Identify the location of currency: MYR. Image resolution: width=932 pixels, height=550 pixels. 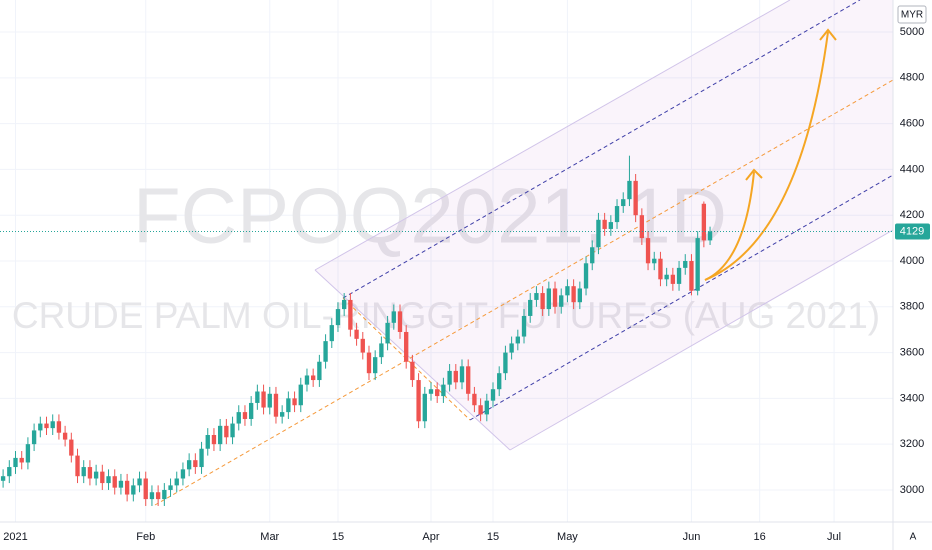
(912, 15).